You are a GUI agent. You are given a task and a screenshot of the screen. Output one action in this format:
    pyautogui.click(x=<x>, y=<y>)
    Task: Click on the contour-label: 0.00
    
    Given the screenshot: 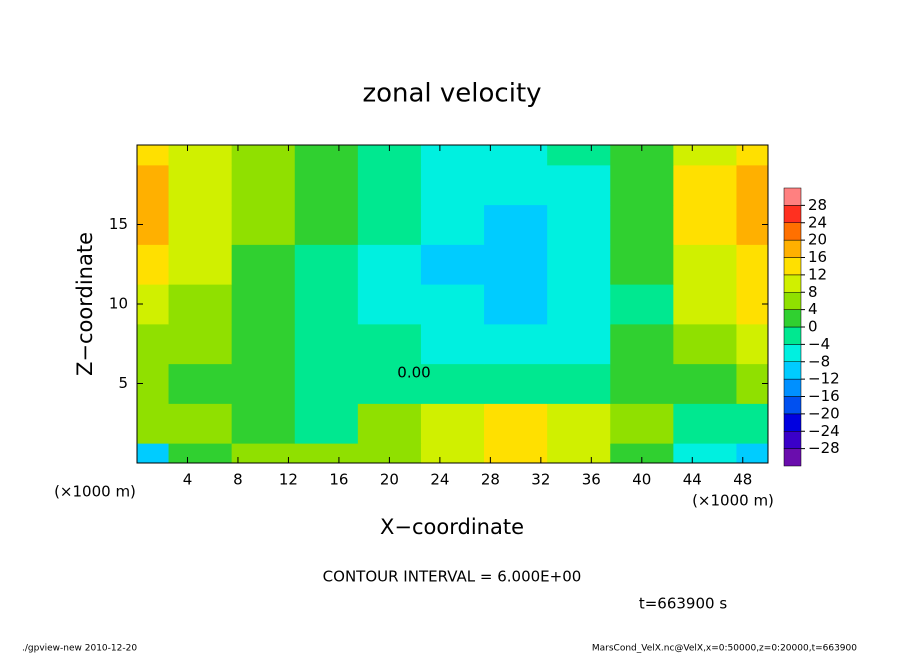 What is the action you would take?
    pyautogui.click(x=413, y=373)
    